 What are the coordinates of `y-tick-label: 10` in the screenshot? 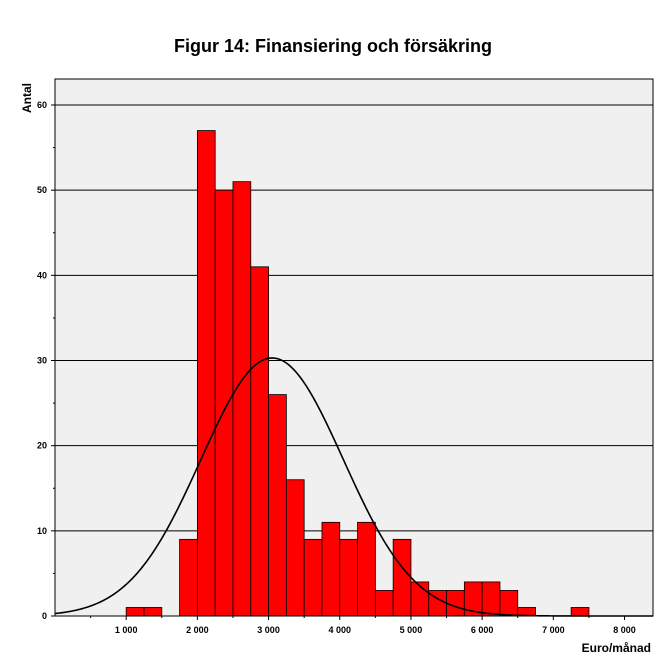 It's located at (42, 531).